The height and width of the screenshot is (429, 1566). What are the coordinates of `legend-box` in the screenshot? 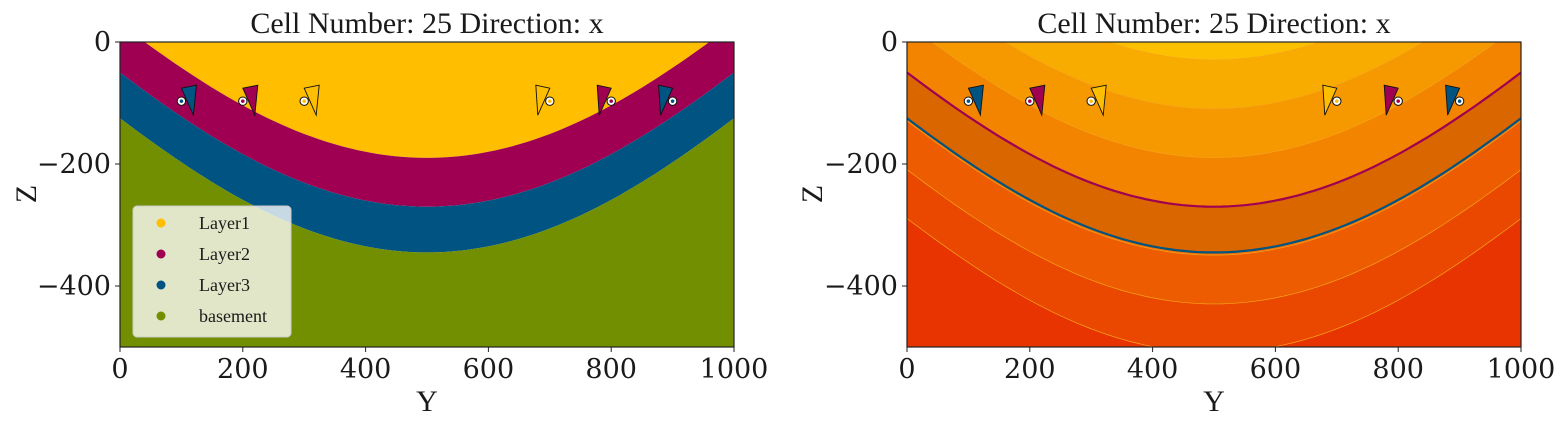 It's located at (212, 271).